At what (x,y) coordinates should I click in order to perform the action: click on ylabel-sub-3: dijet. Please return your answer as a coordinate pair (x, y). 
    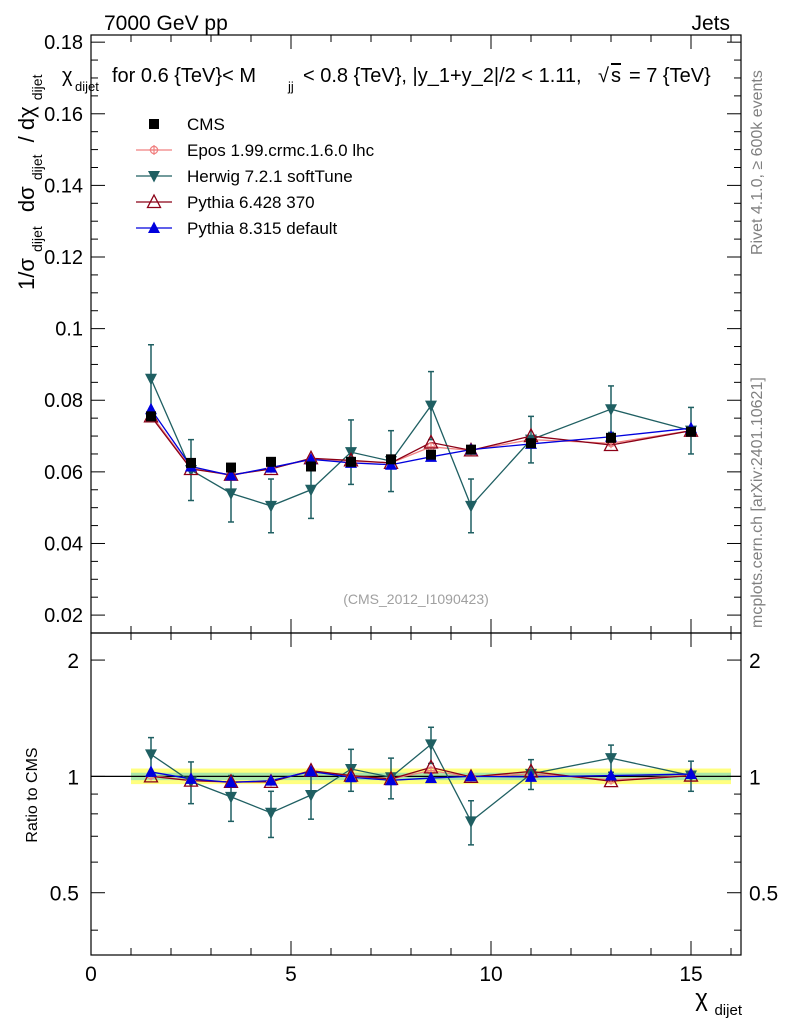
    Looking at the image, I should click on (37, 87).